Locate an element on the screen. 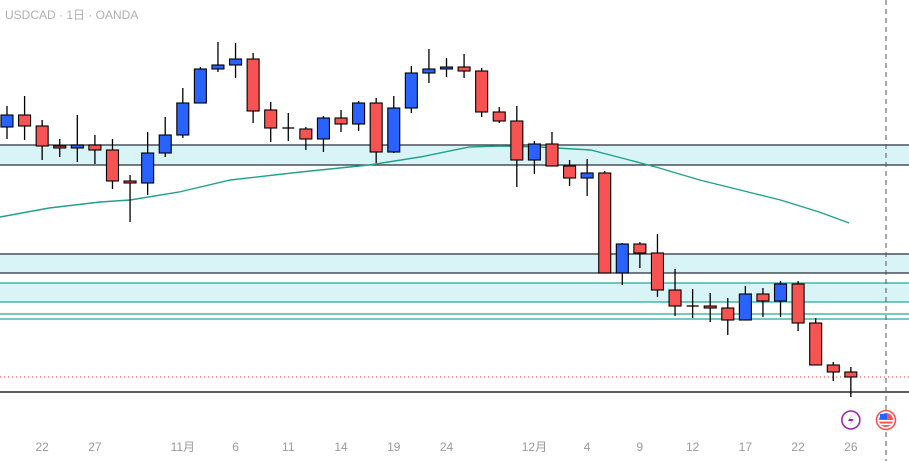 The width and height of the screenshot is (909, 461). chart-title: USDCAD · 1日 · OANDA is located at coordinates (72, 15).